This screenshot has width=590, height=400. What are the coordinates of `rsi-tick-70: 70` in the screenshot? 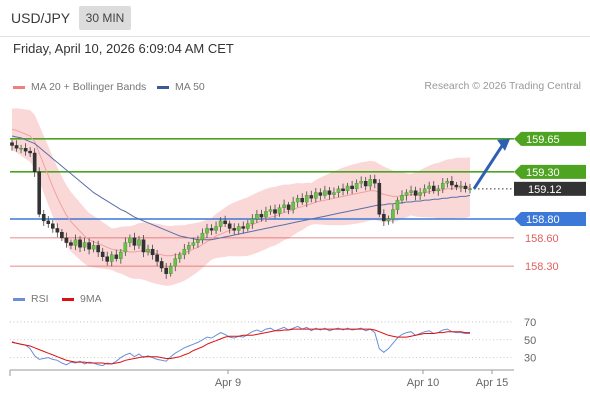 It's located at (530, 323).